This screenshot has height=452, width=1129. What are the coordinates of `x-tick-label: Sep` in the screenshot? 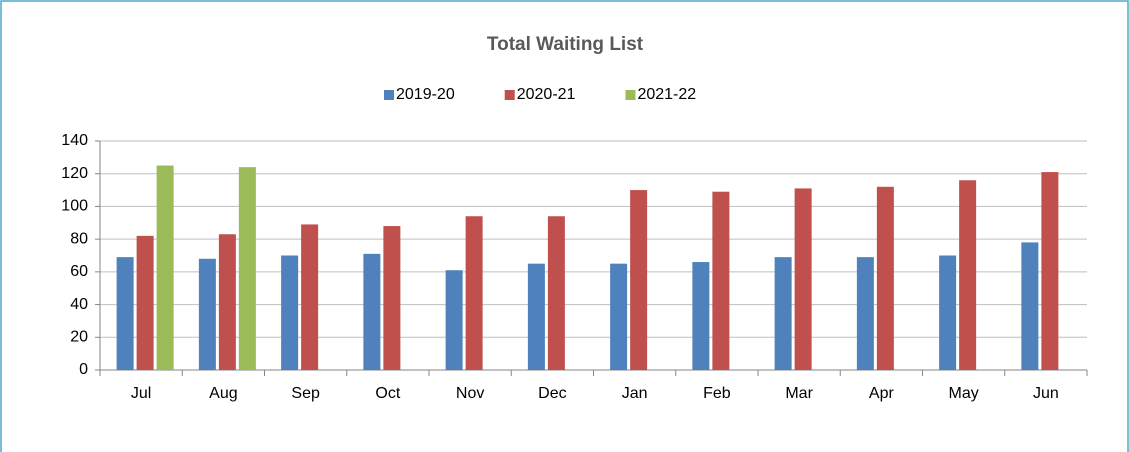 It's located at (305, 393).